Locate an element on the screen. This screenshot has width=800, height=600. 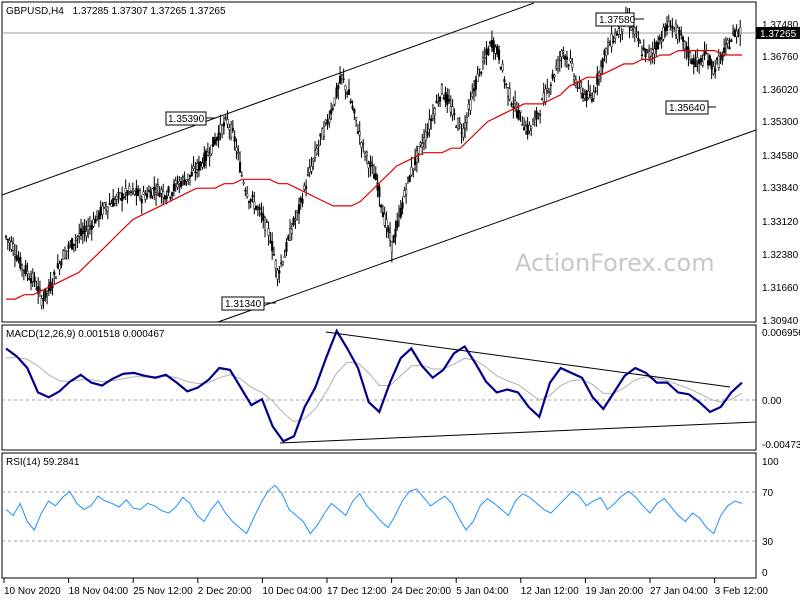
x-tick-label: 24 Dec 20:00 is located at coordinates (422, 591).